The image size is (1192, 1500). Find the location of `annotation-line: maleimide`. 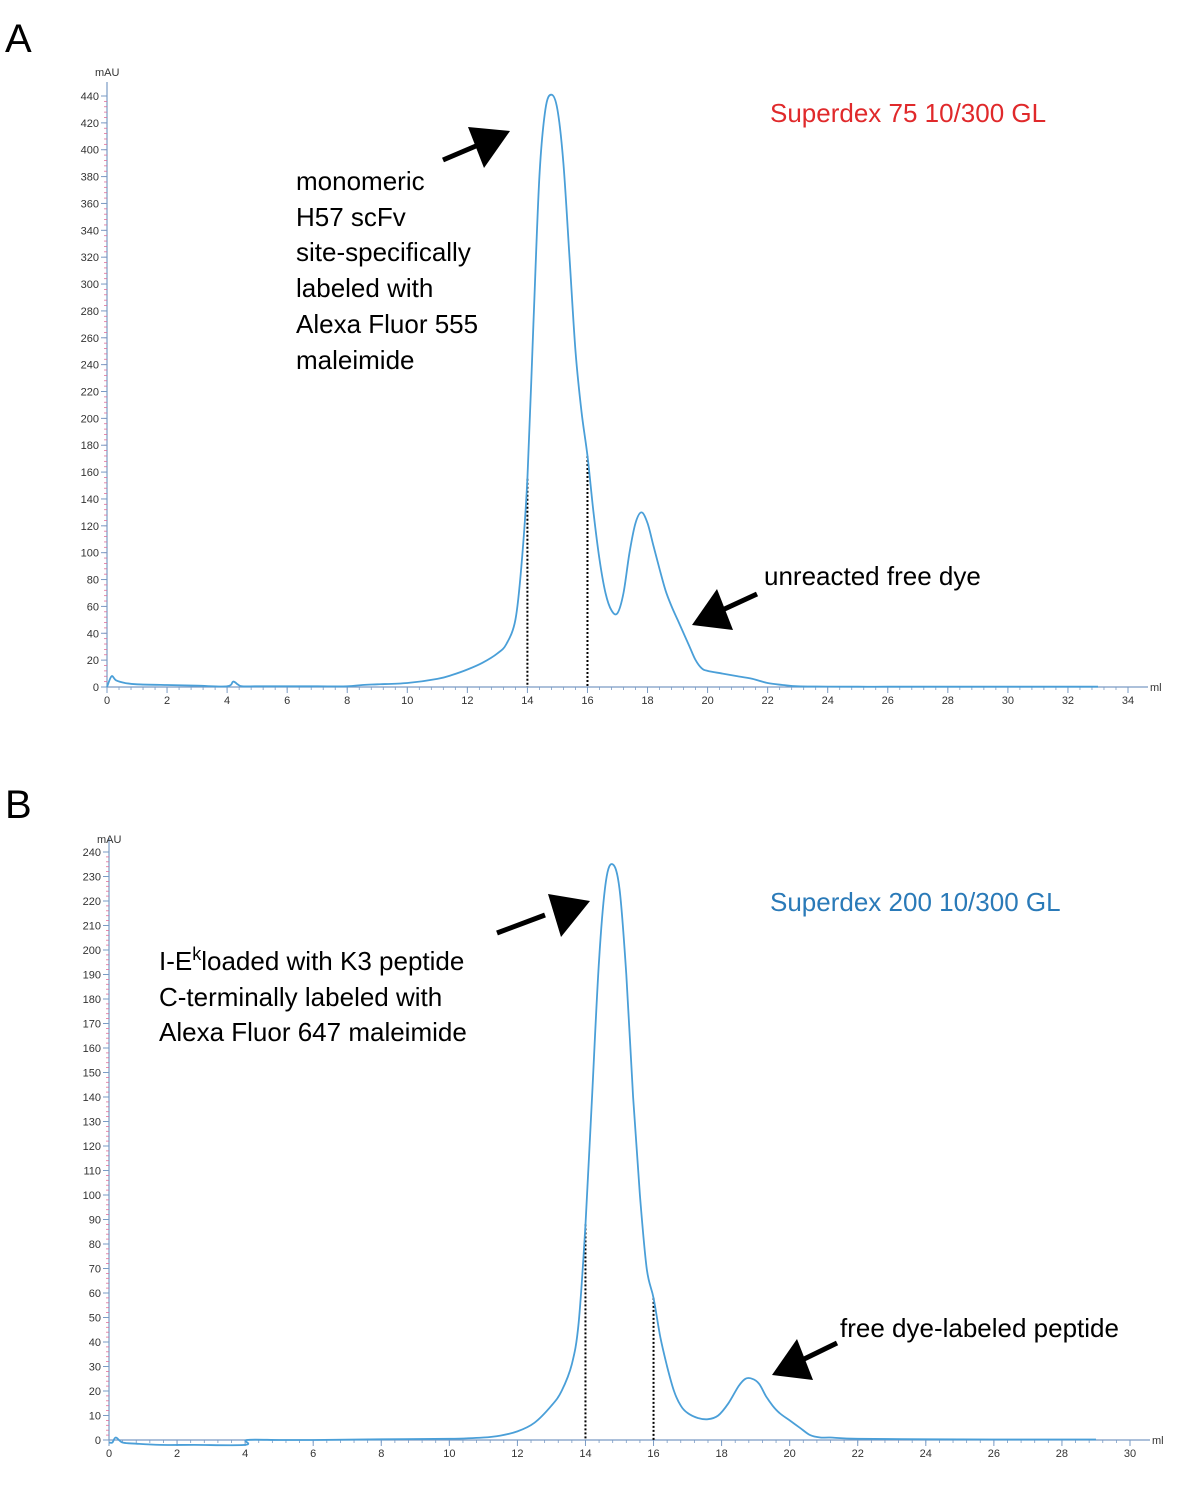

annotation-line: maleimide is located at coordinates (355, 360).